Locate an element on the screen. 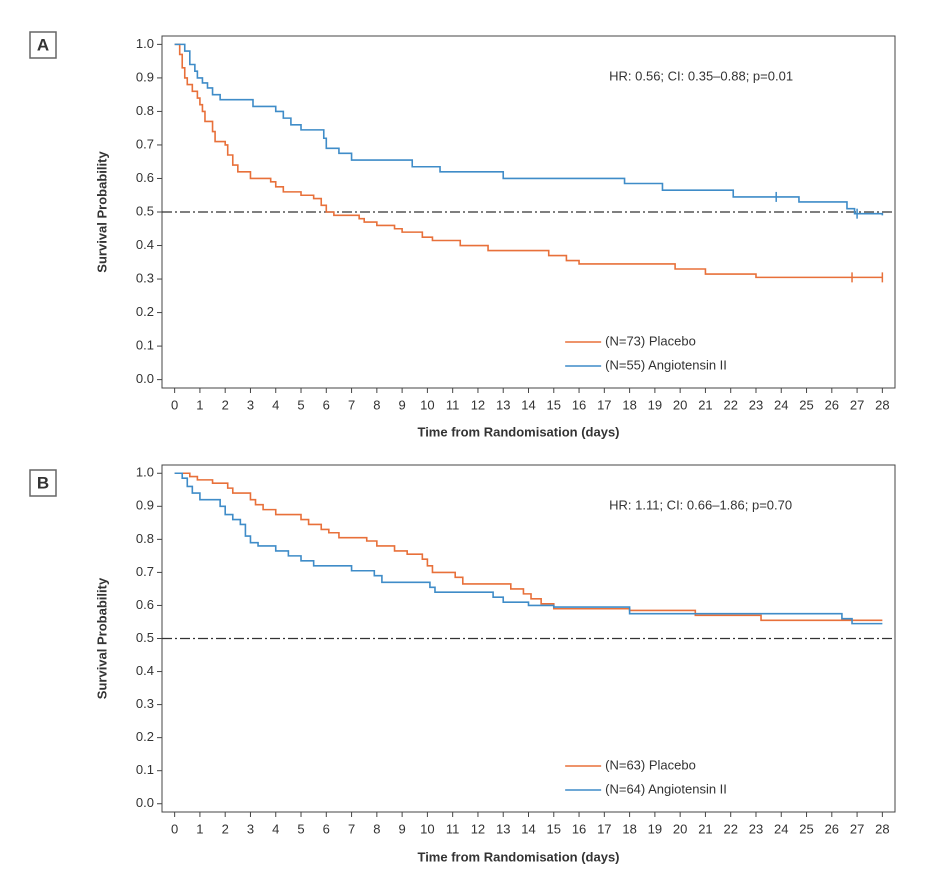 The image size is (940, 893). annotation: HR: 1.11; CI: 0.66–1.86; p=0.70 is located at coordinates (700, 504).